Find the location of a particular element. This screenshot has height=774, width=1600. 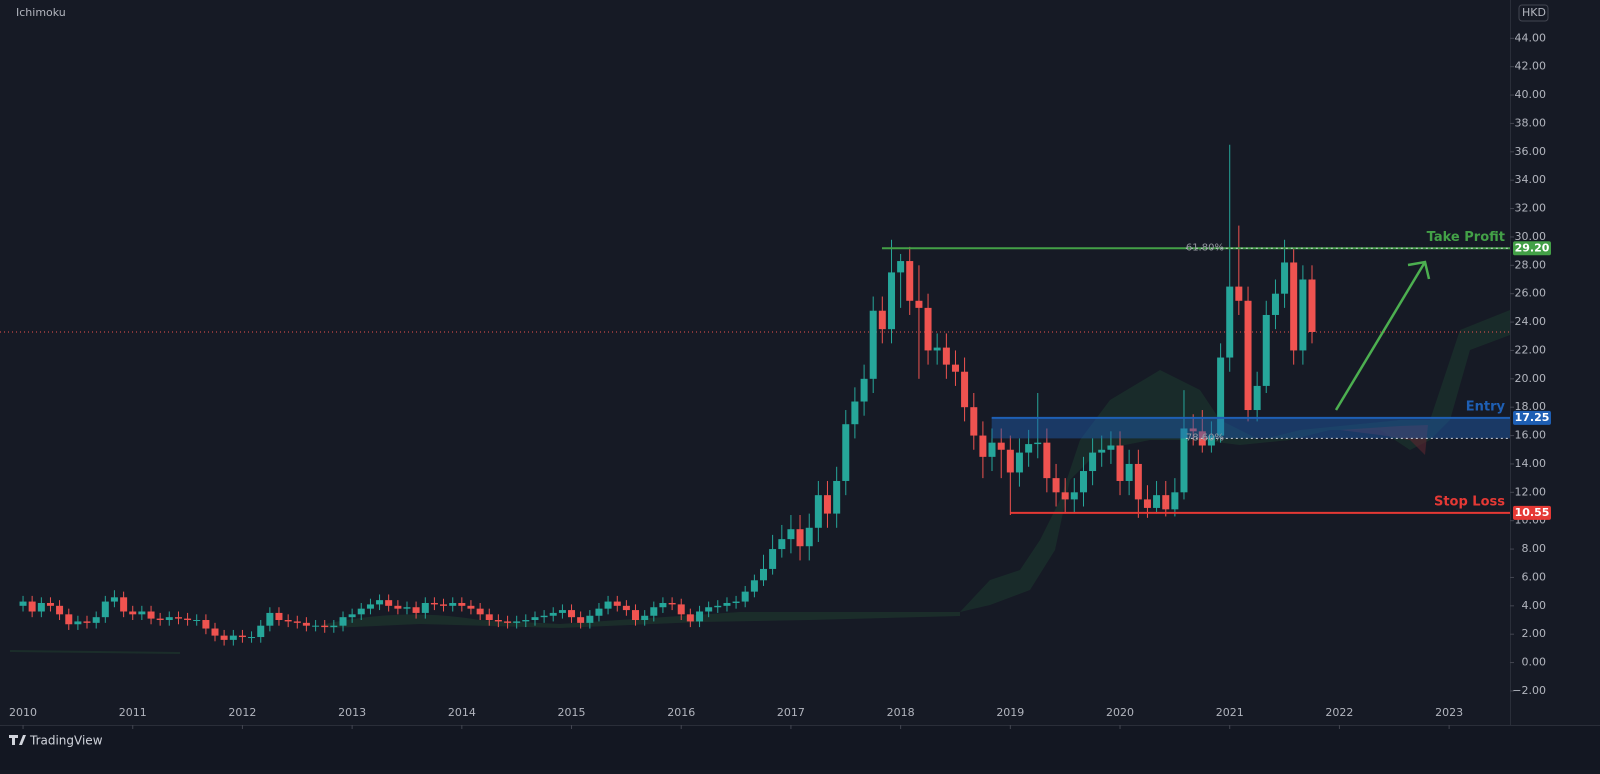

y-tick-label: 38.00 is located at coordinates (1531, 122).